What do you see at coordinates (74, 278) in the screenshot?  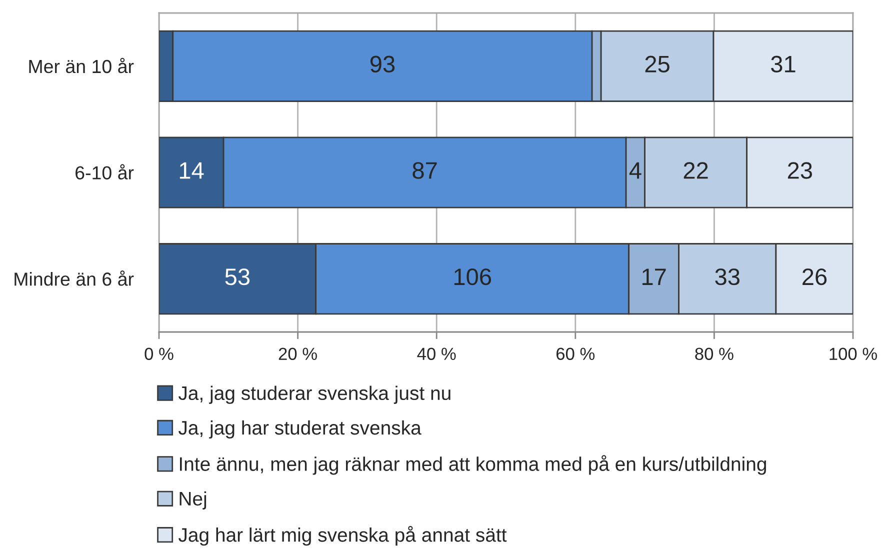 I see `y-tick-label: Mindre än 6 år` at bounding box center [74, 278].